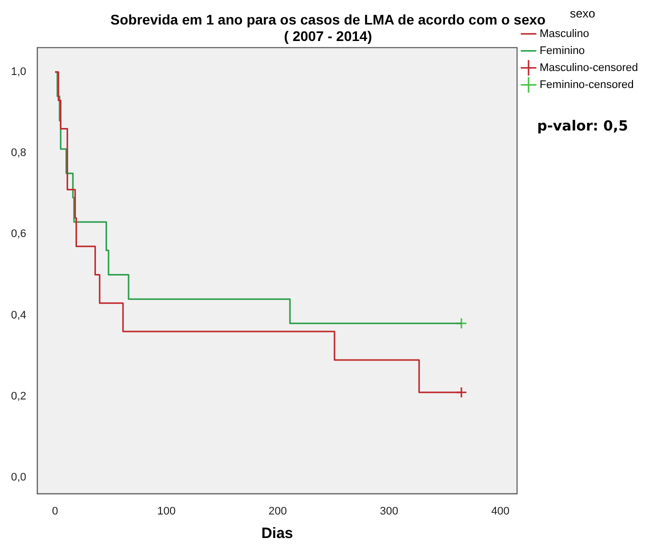  I want to click on legend-label: Feminino, so click(562, 50).